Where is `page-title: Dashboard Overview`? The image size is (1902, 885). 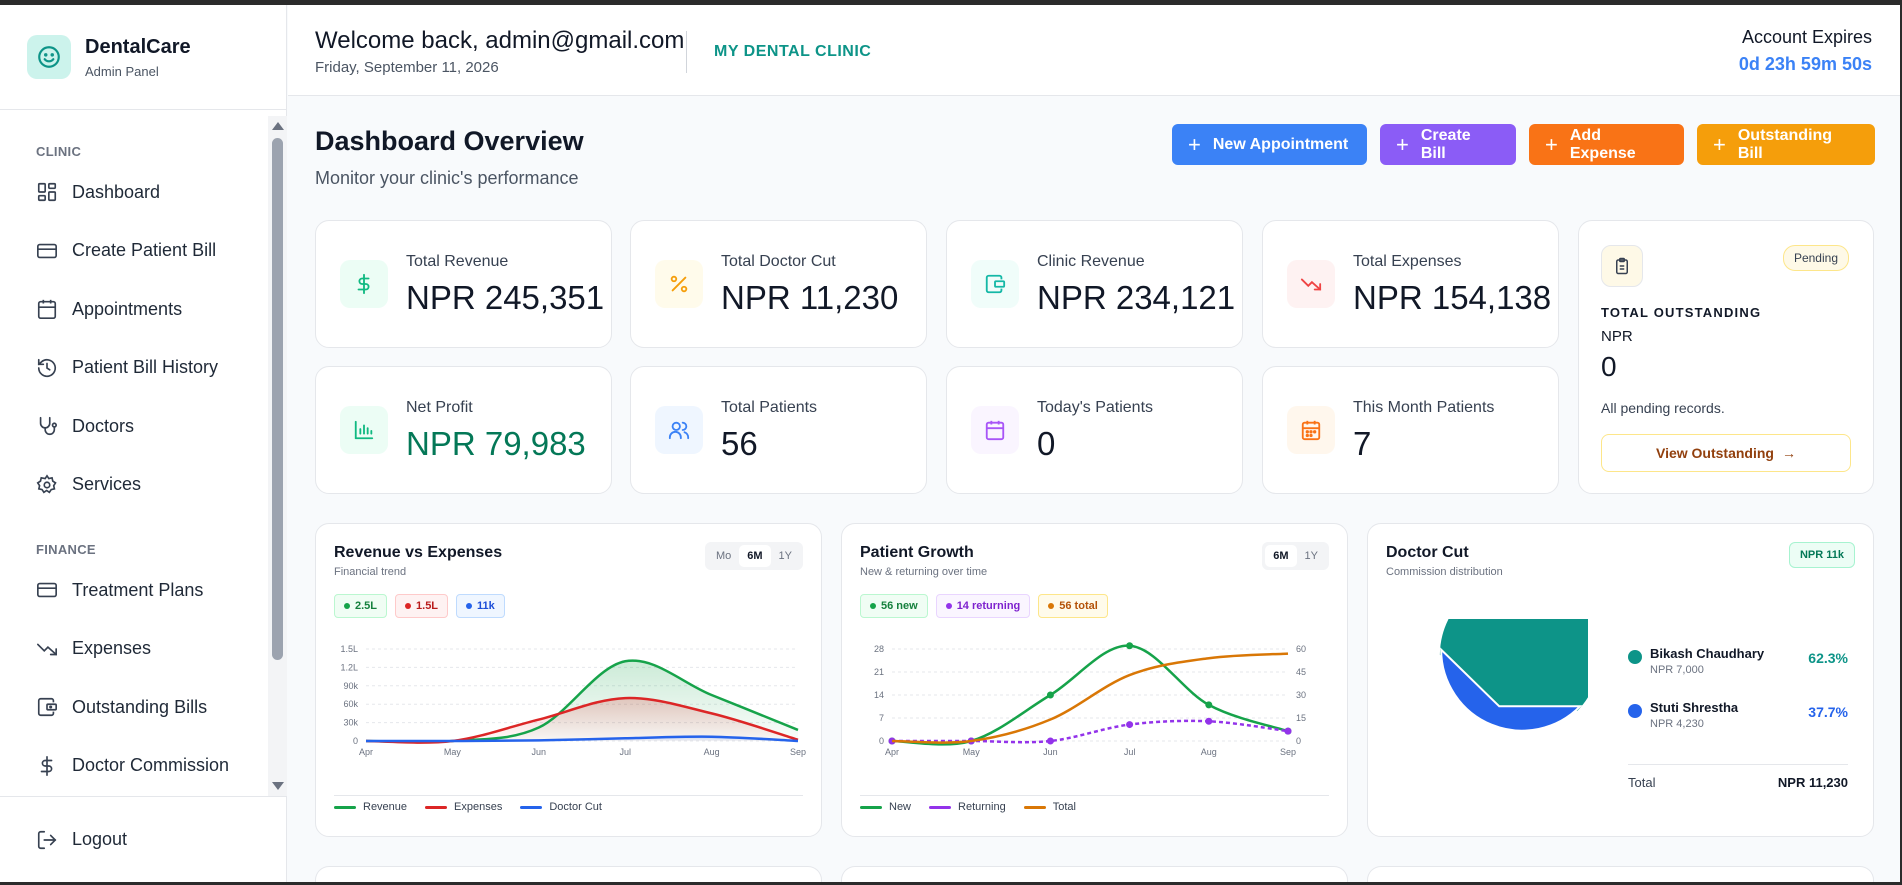 page-title: Dashboard Overview is located at coordinates (449, 141).